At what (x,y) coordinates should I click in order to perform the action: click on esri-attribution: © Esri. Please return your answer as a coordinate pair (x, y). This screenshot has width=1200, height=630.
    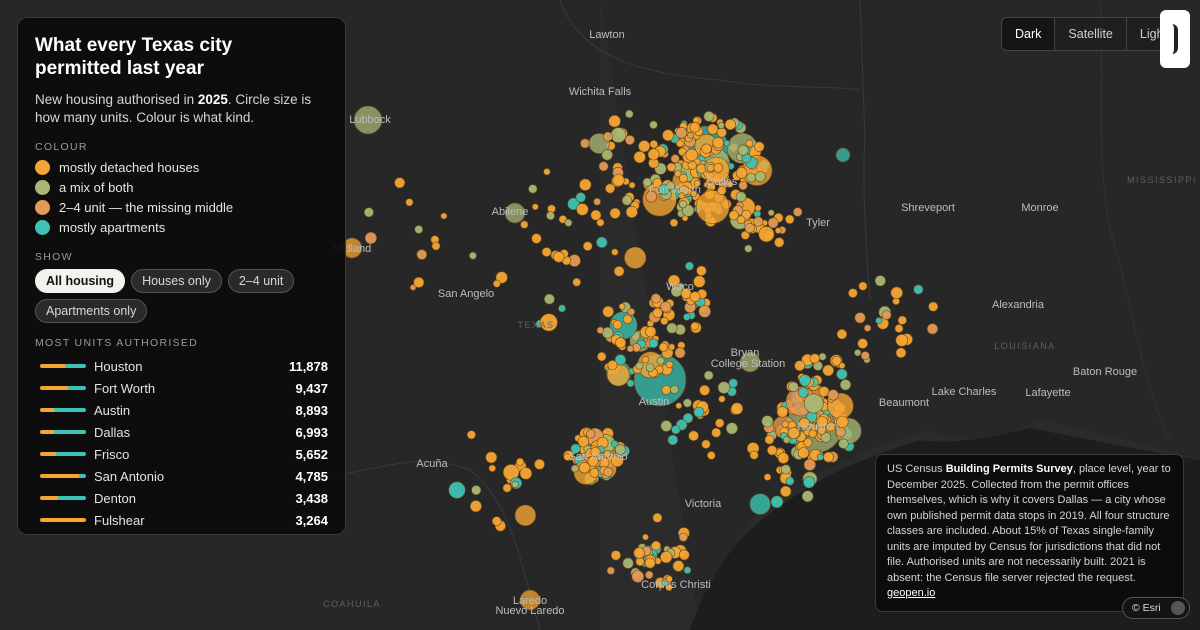
    Looking at the image, I should click on (1156, 608).